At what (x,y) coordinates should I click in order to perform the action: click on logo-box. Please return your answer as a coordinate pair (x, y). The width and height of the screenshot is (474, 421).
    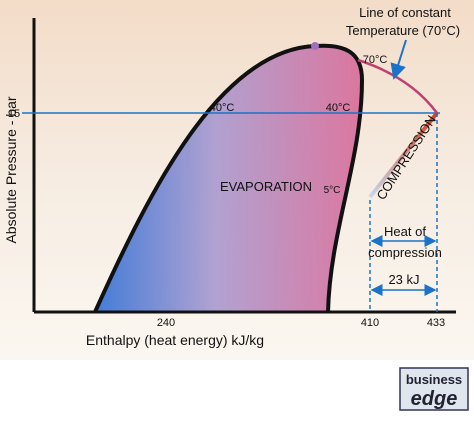
    Looking at the image, I should click on (434, 389).